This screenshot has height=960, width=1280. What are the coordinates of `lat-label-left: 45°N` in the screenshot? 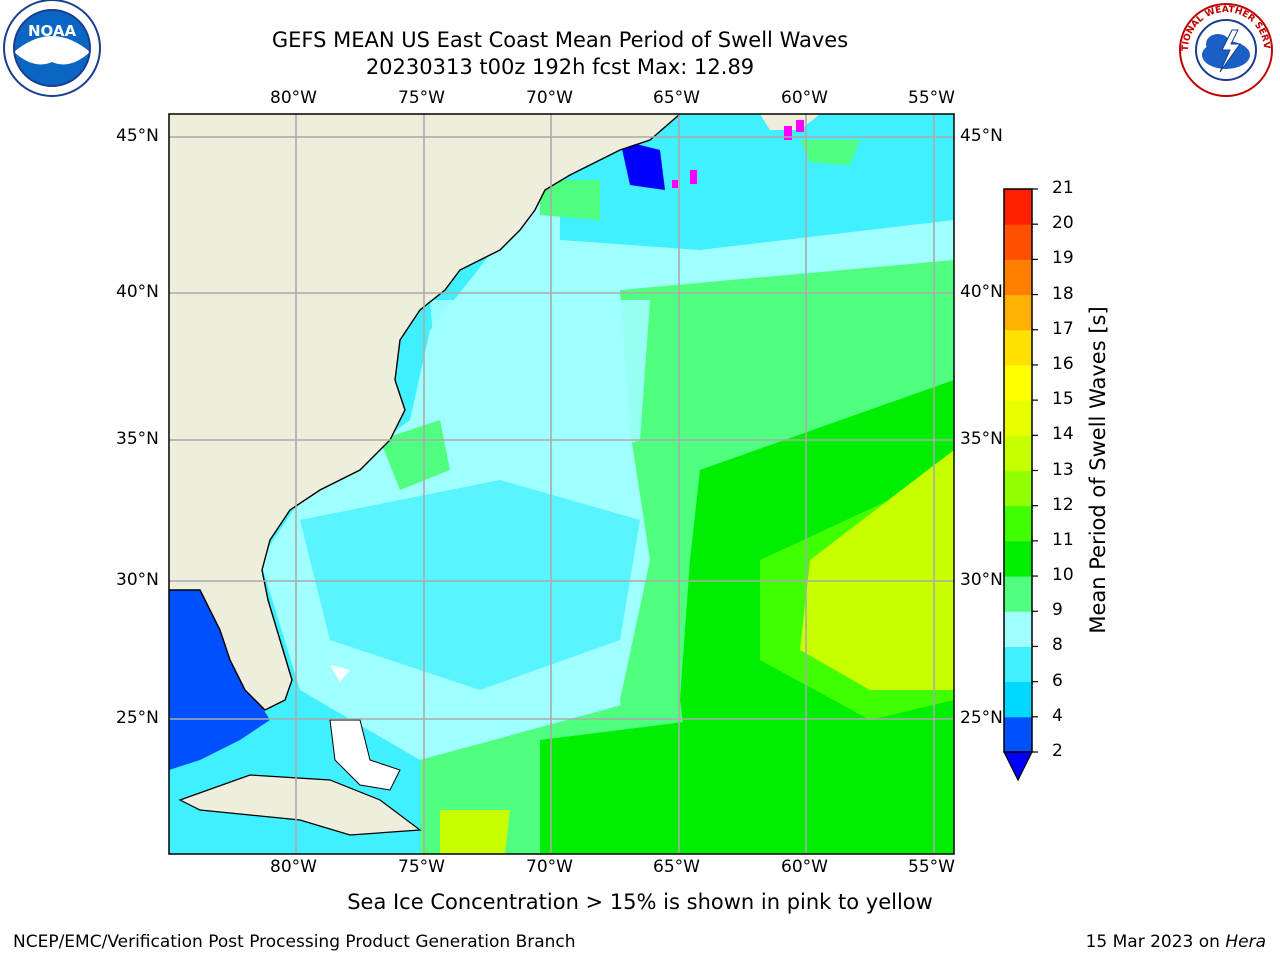 It's located at (137, 136).